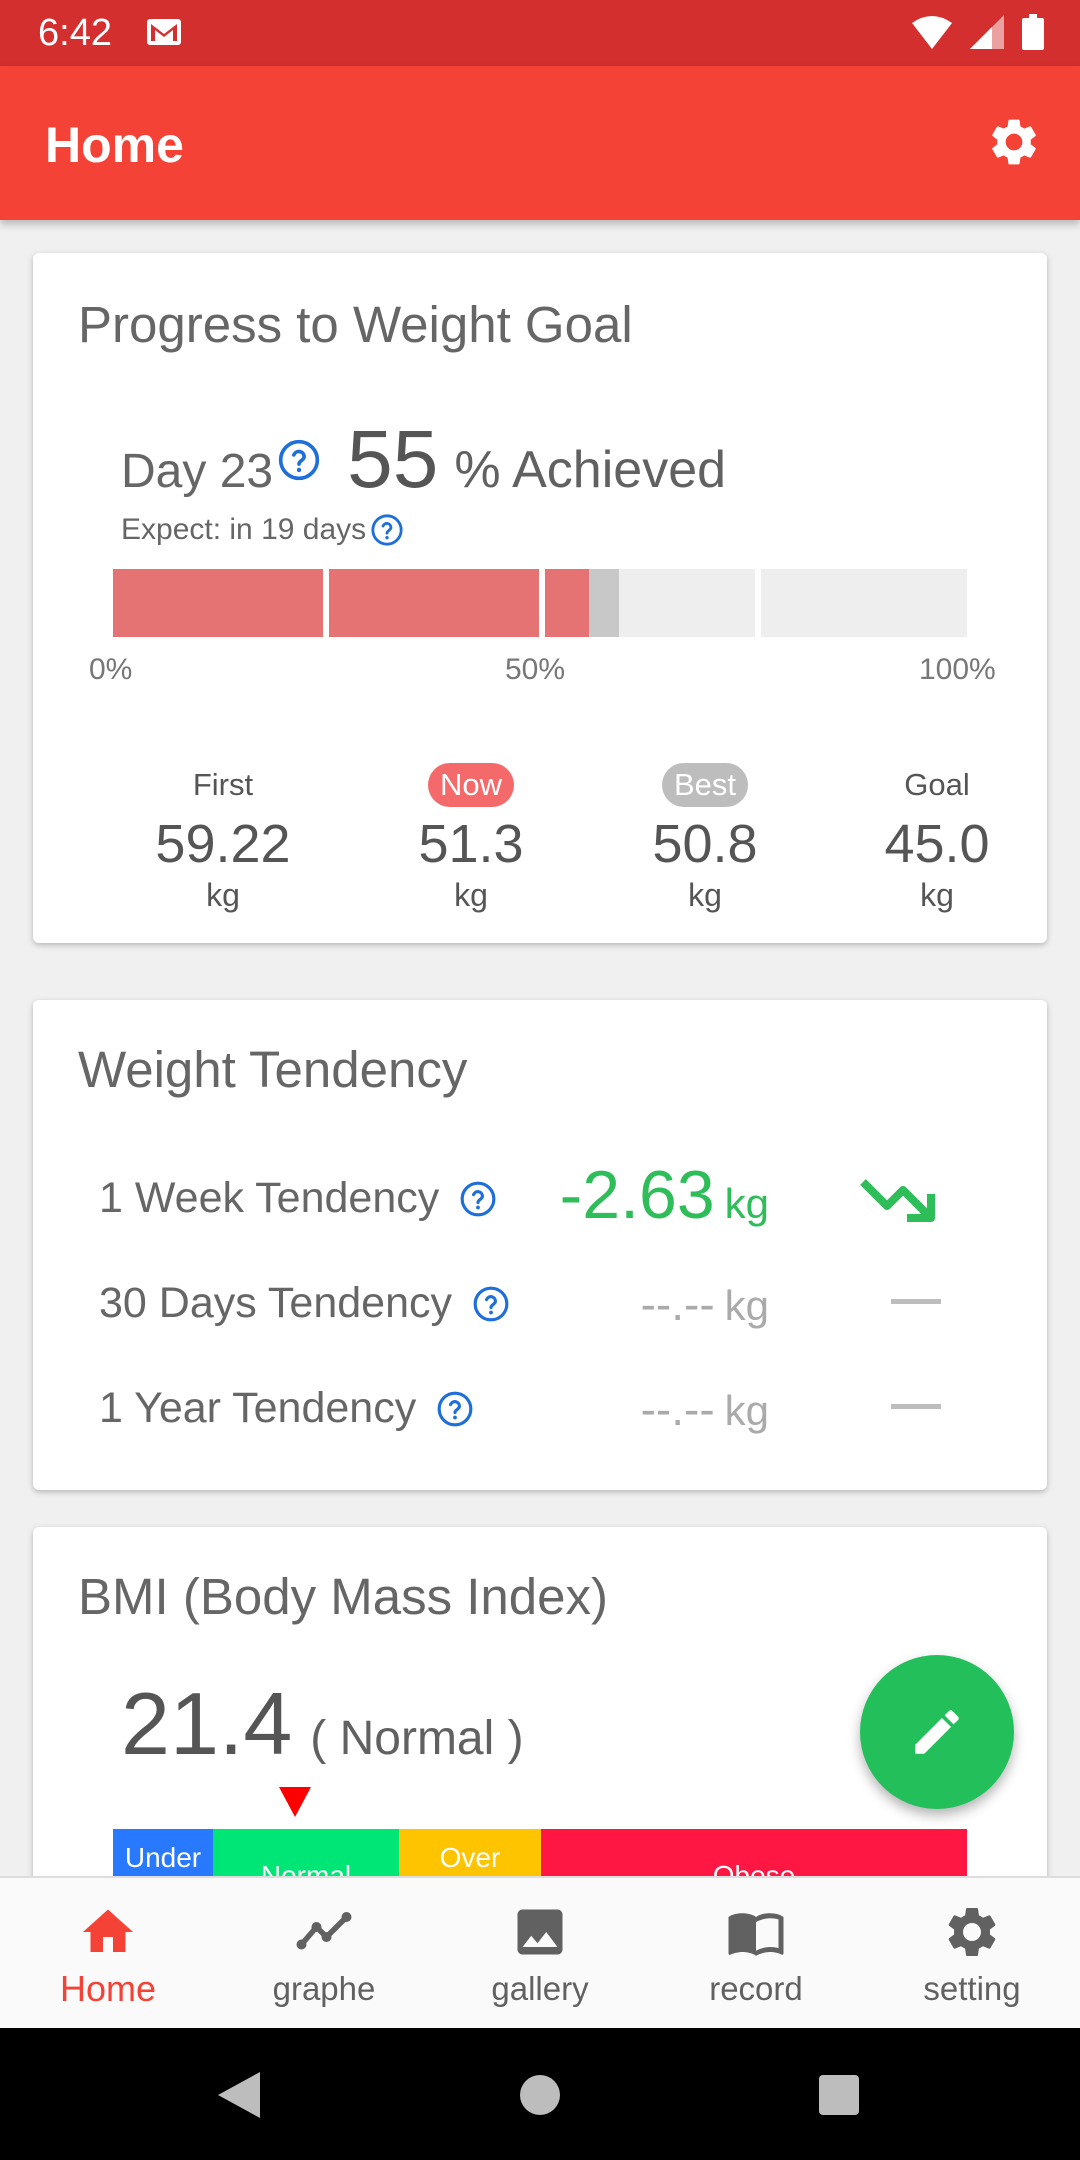 The height and width of the screenshot is (2160, 1080). Describe the element at coordinates (590, 470) in the screenshot. I see `achieved-label: % Achieved` at that location.